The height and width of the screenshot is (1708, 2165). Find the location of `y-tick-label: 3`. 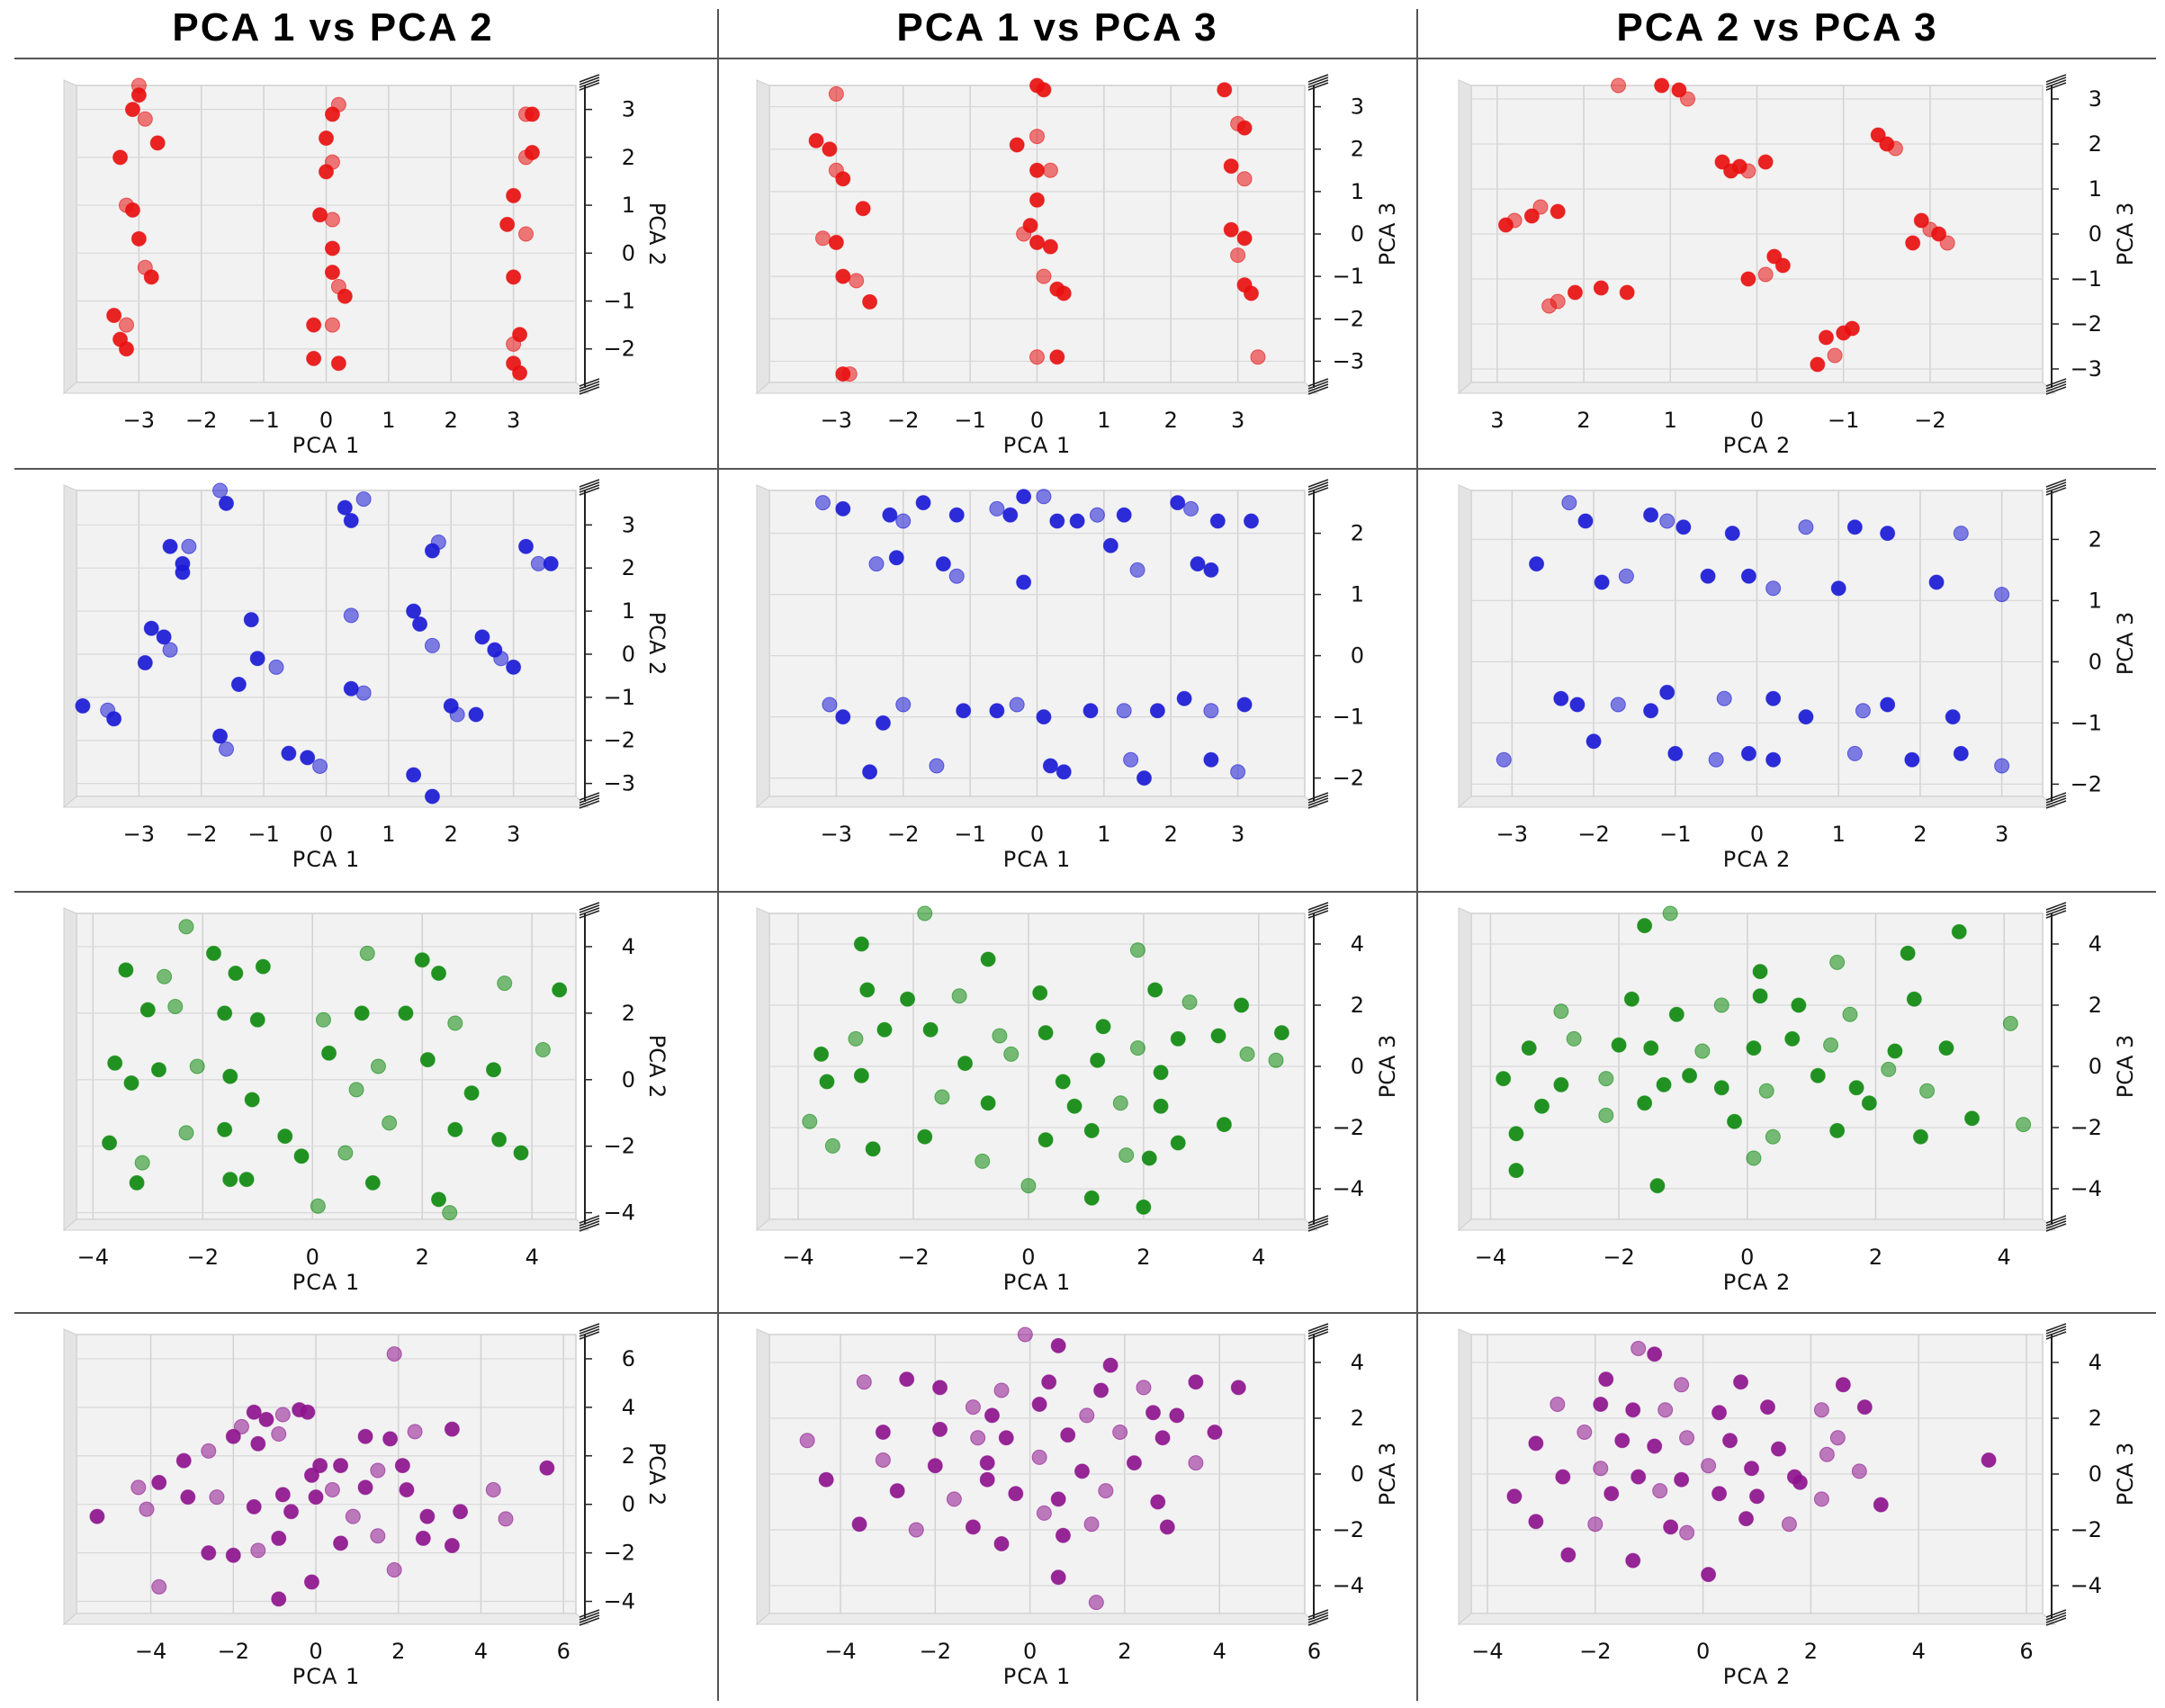

y-tick-label: 3 is located at coordinates (2096, 99).